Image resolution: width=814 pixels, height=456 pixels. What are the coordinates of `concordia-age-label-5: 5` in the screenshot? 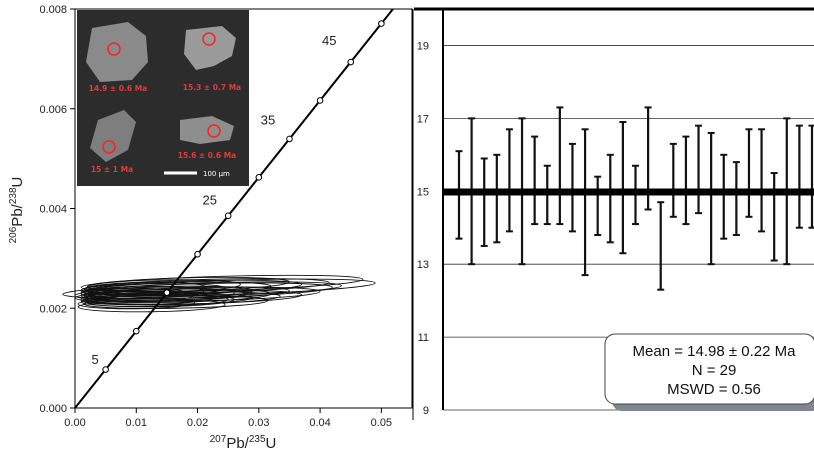 It's located at (95, 359).